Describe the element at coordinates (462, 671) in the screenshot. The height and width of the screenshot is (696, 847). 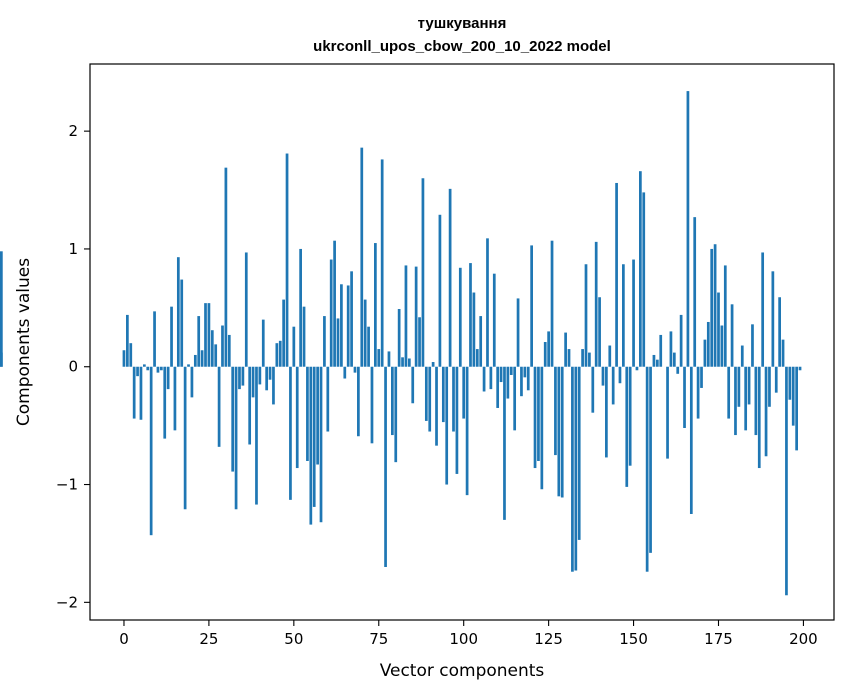
I see `x-axis-label: Vector components` at that location.